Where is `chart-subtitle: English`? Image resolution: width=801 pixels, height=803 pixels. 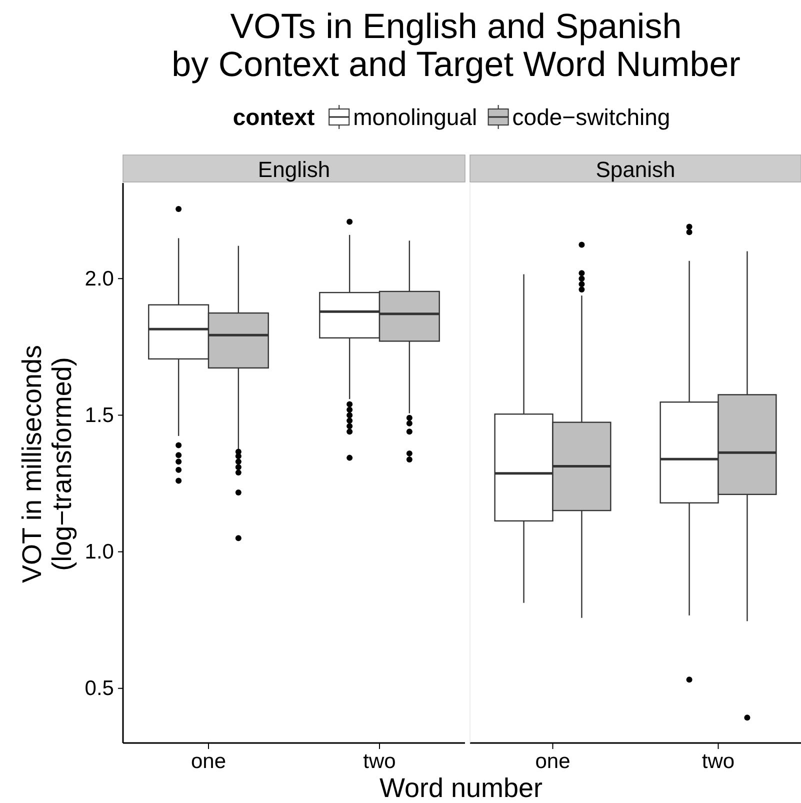 chart-subtitle: English is located at coordinates (294, 169).